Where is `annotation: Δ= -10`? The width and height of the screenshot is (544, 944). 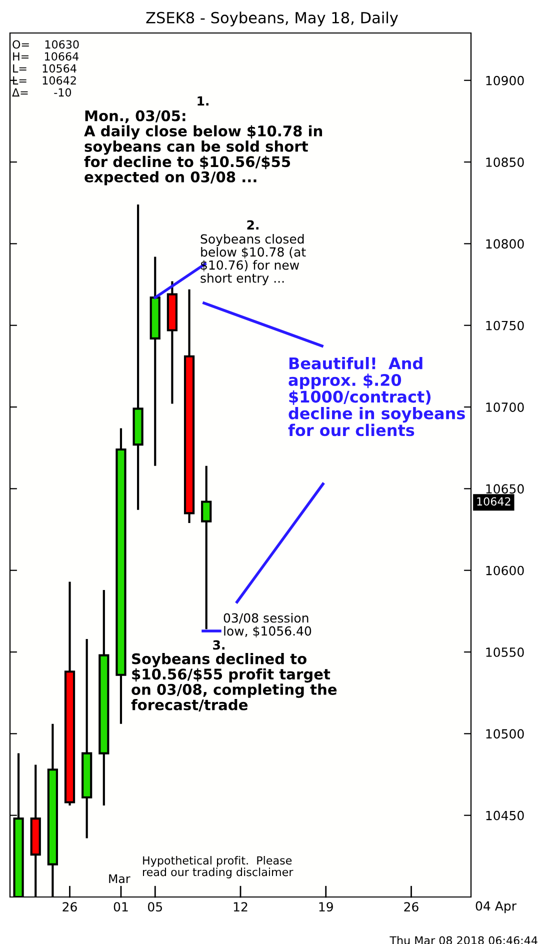 annotation: Δ= -10 is located at coordinates (42, 92).